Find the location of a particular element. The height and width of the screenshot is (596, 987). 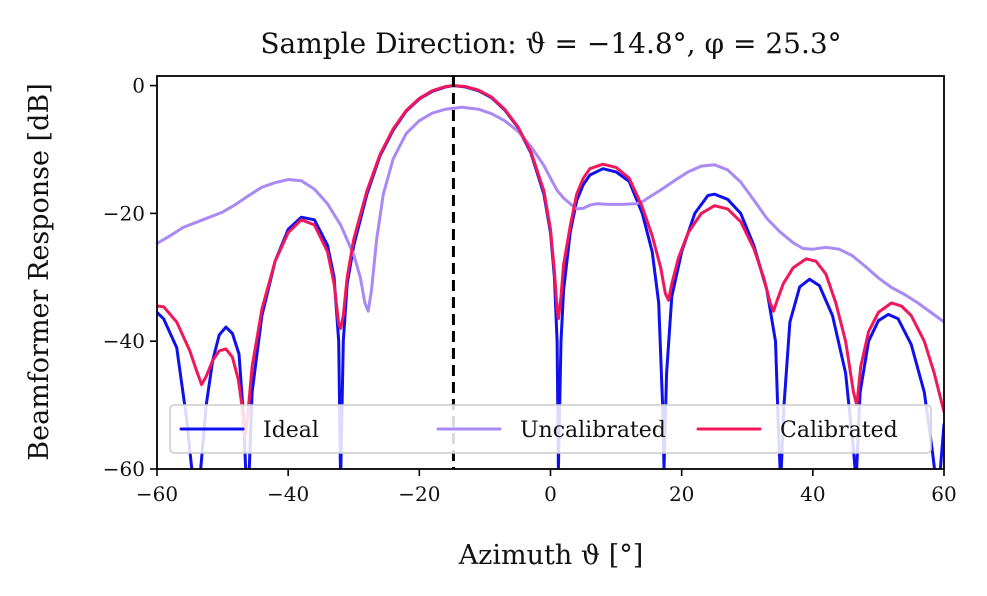

x-axis-label: Azimuth ϑ [°] is located at coordinates (551, 555).